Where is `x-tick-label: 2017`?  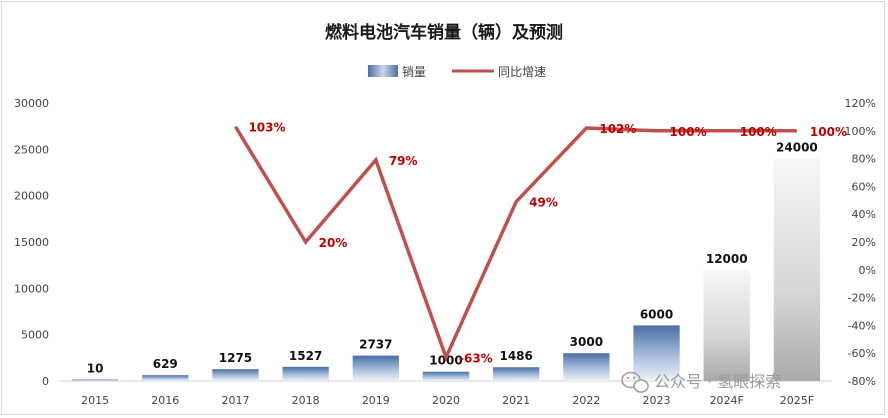
x-tick-label: 2017 is located at coordinates (235, 400).